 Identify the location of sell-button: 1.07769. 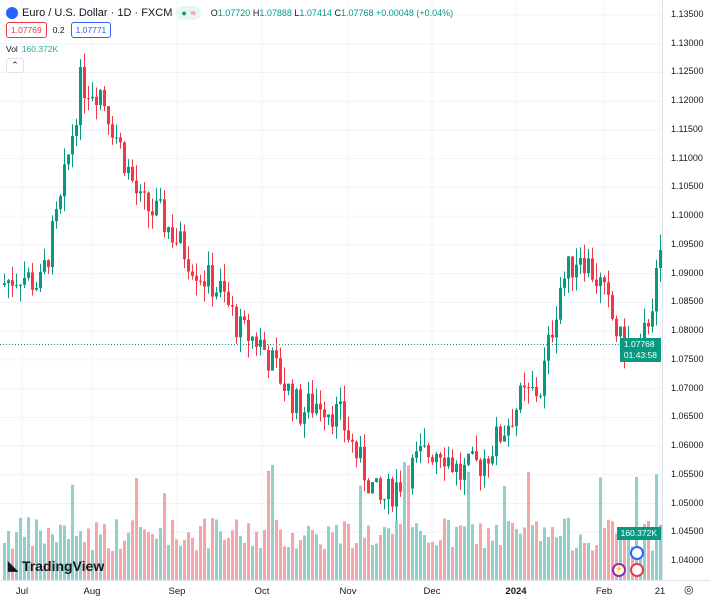
(26, 30).